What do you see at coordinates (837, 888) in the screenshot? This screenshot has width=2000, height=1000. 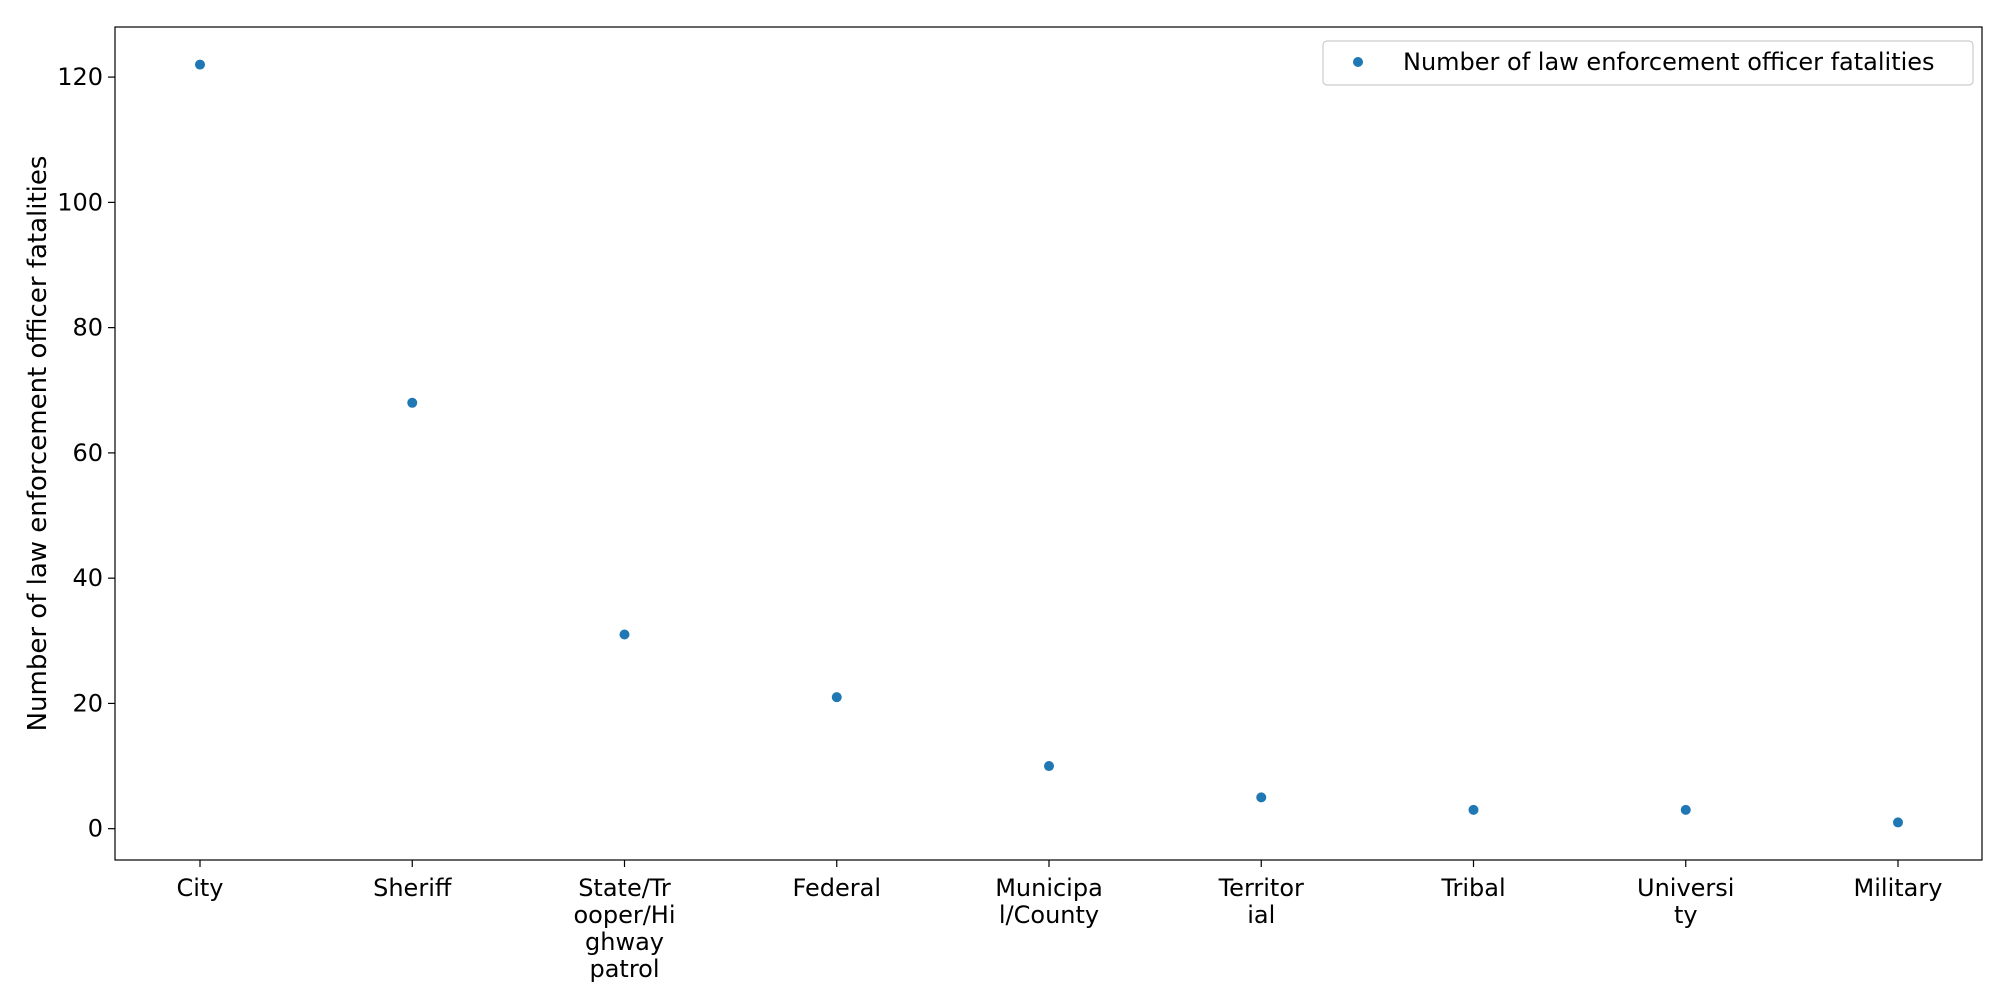 I see `x-tick-label: Federal` at bounding box center [837, 888].